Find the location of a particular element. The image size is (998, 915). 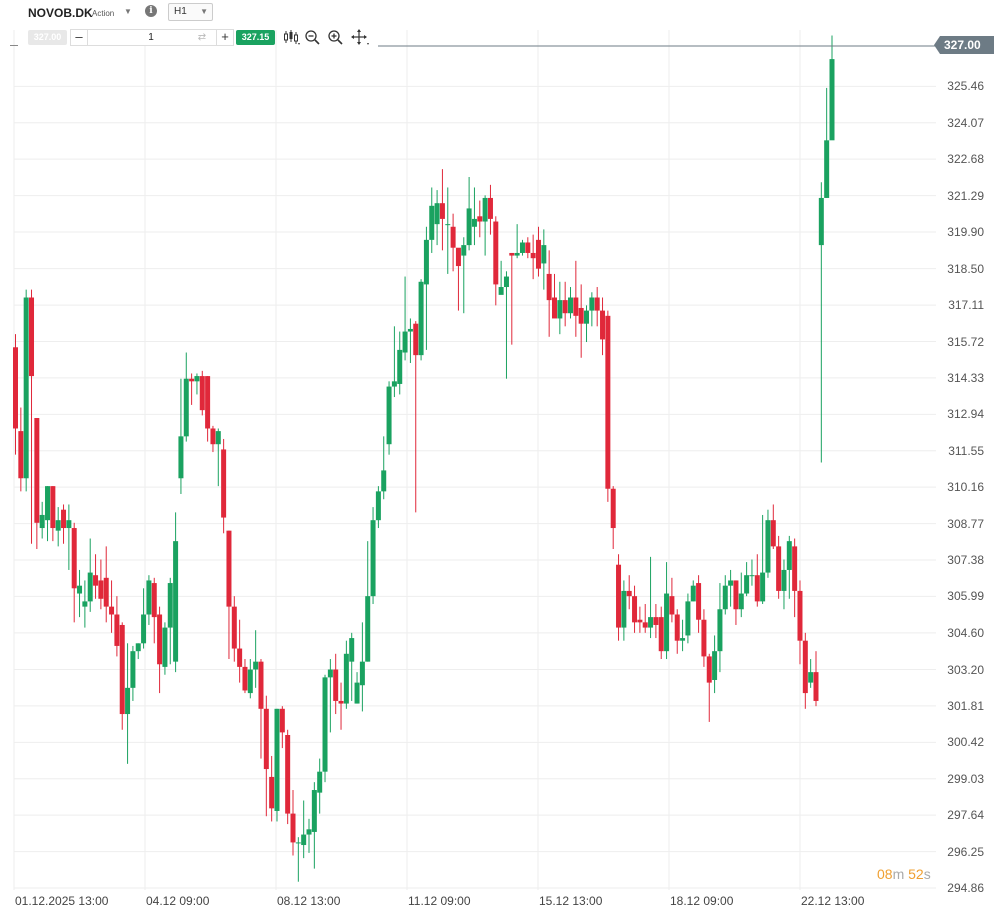

symbol-name: NOVOB.DK is located at coordinates (60, 13).